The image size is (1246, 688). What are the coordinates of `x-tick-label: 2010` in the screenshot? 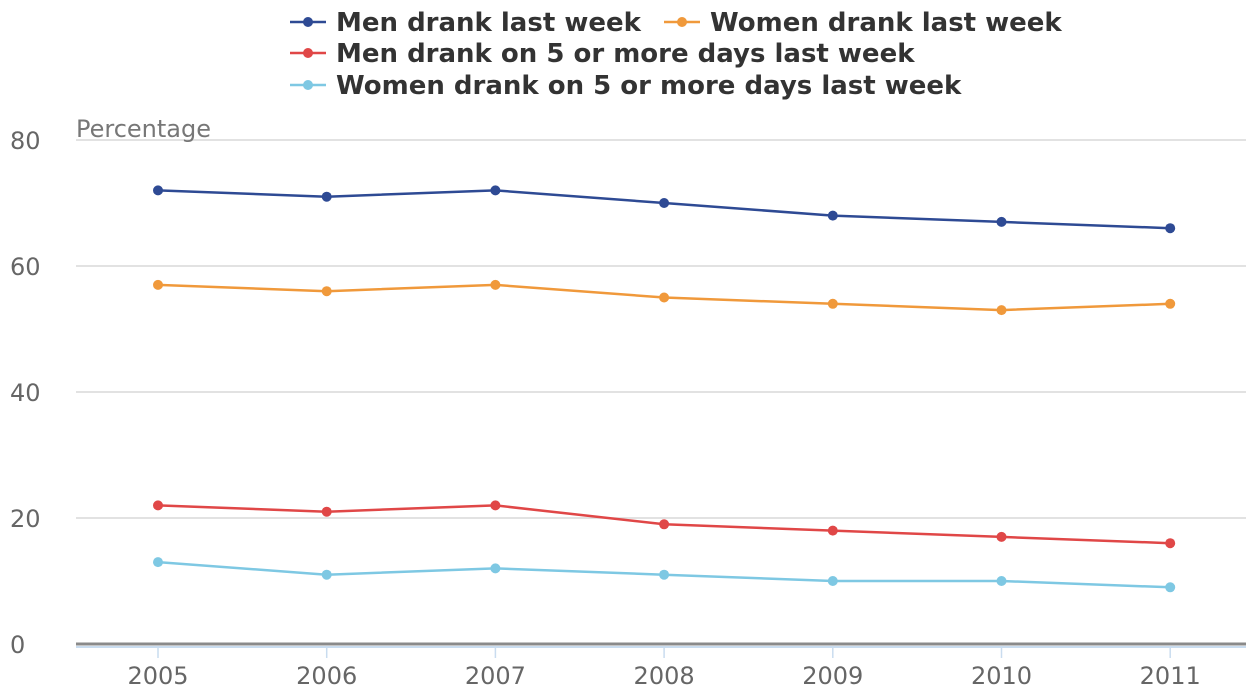 It's located at (1001, 675).